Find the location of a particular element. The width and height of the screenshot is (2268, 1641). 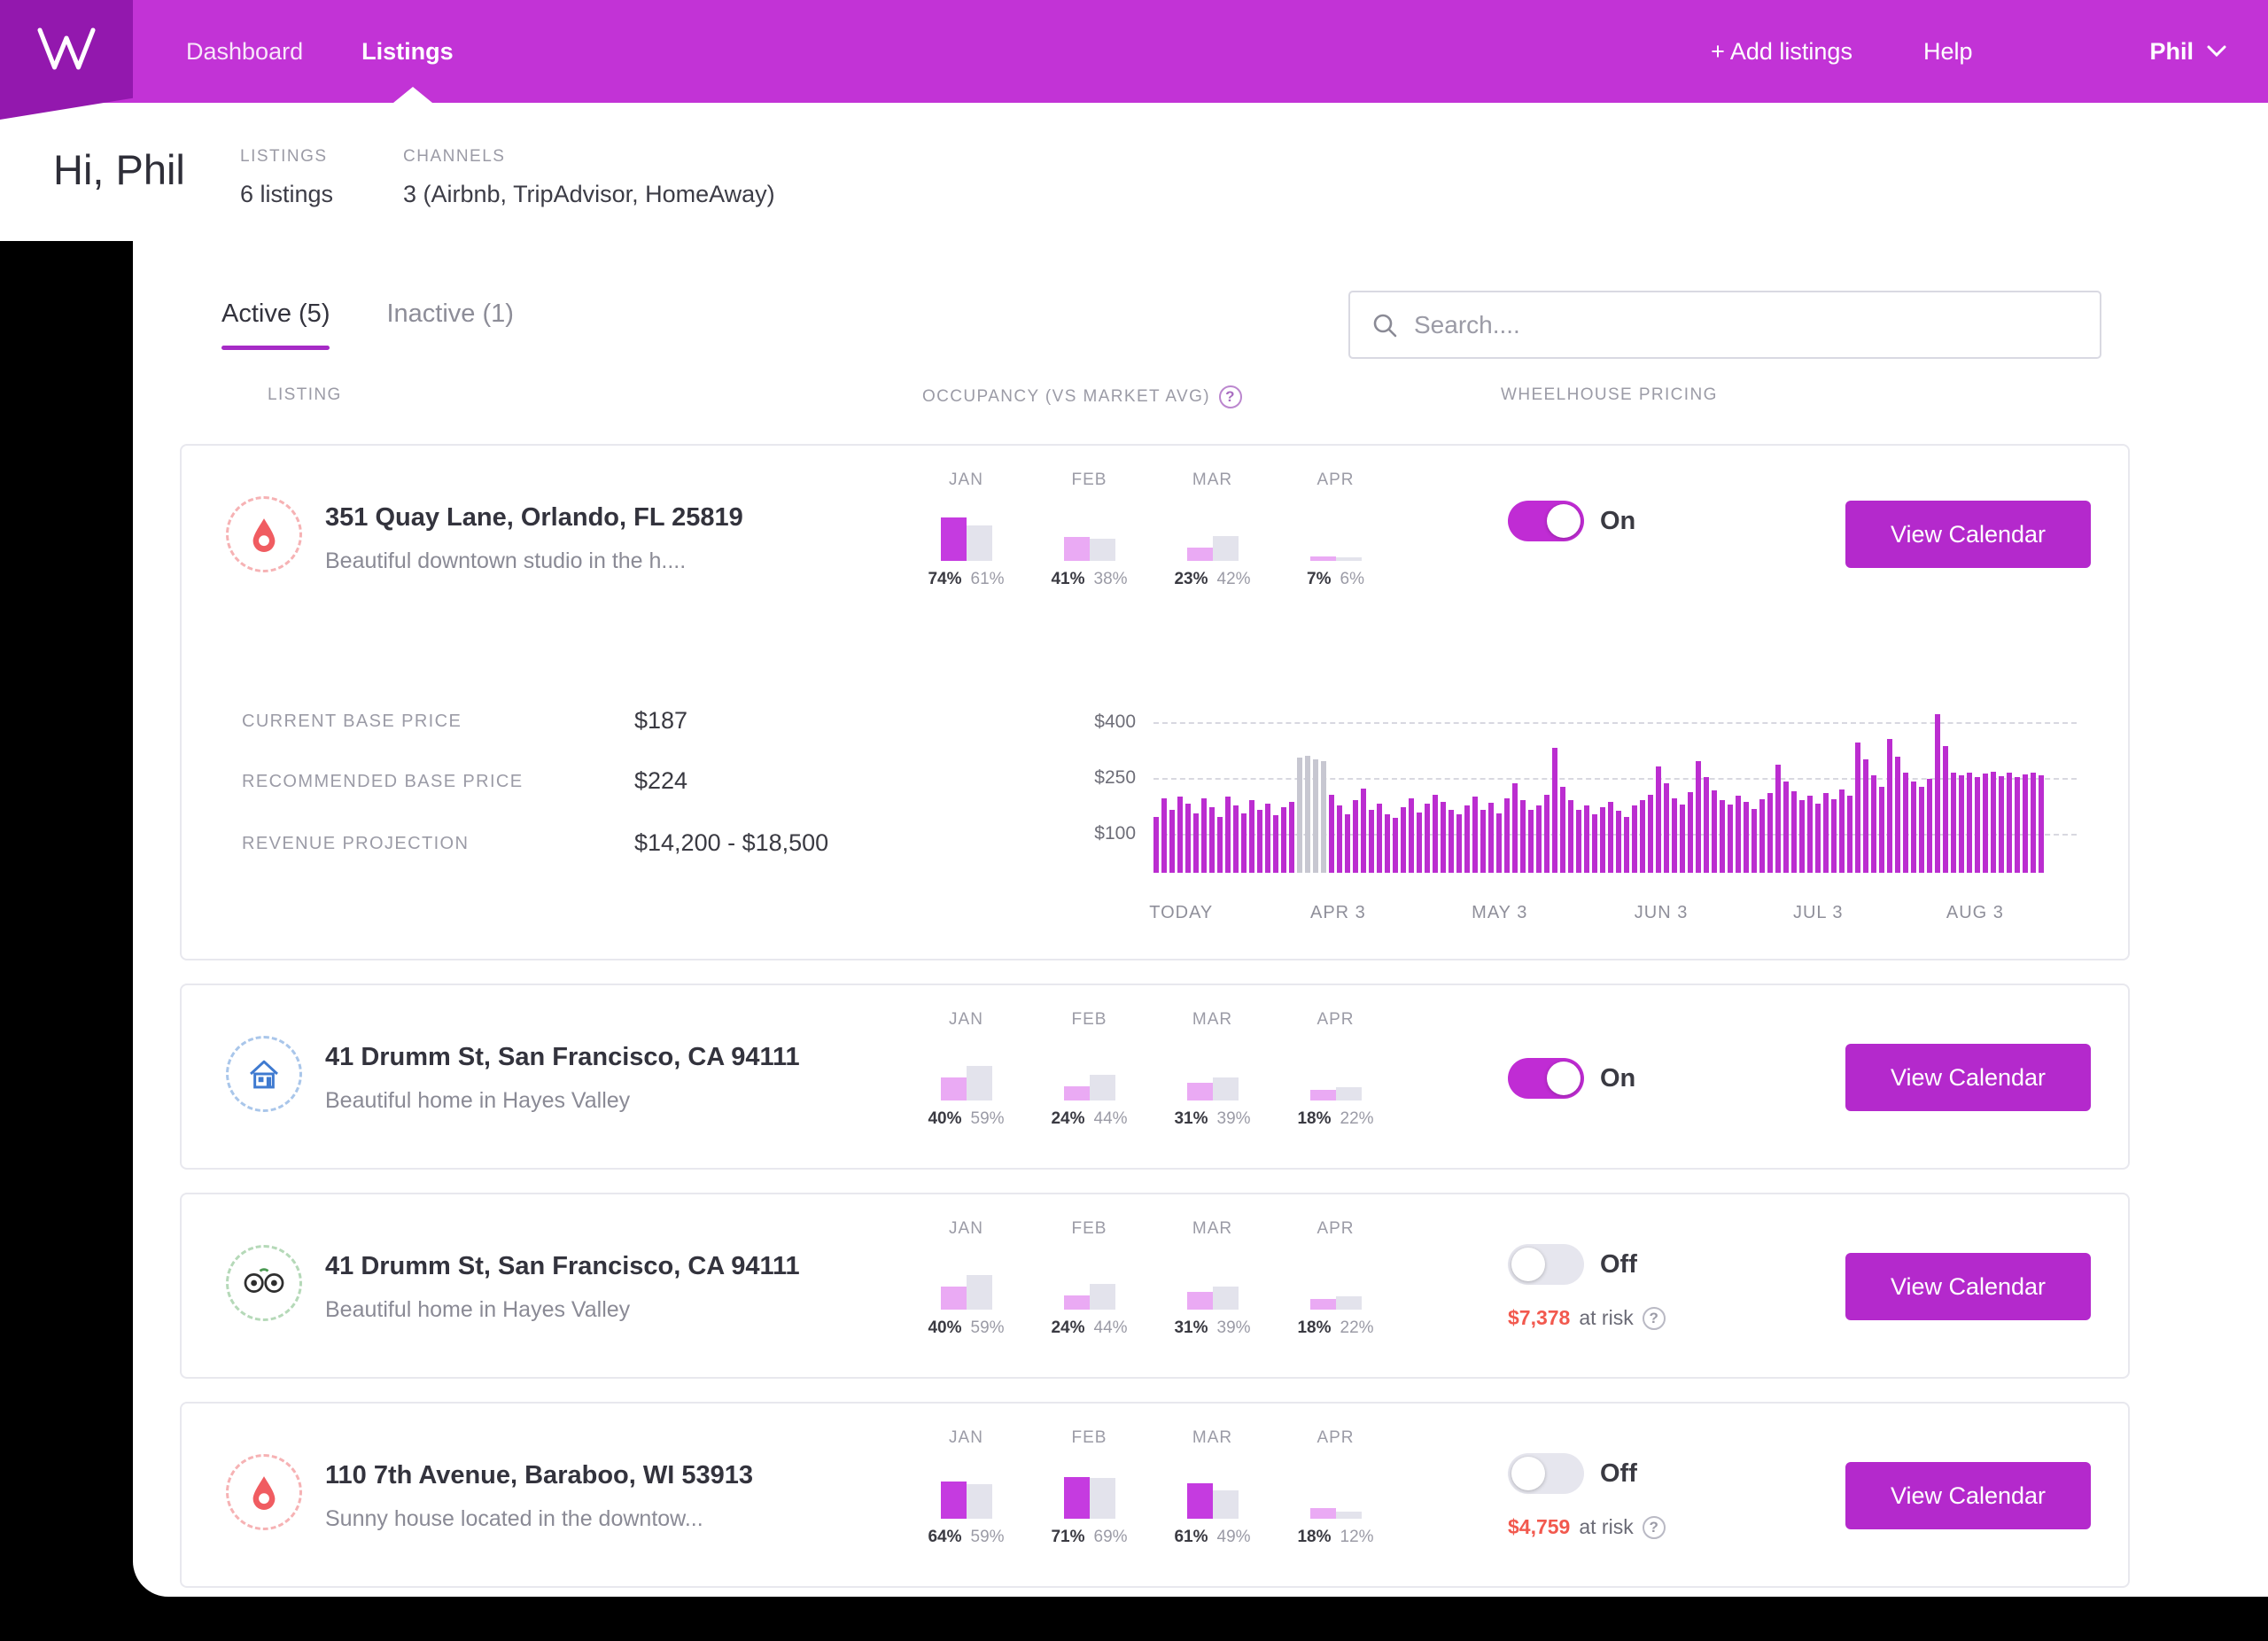

listing-title: 110 7th Avenue, Baraboo, WI 53913 is located at coordinates (539, 1475).